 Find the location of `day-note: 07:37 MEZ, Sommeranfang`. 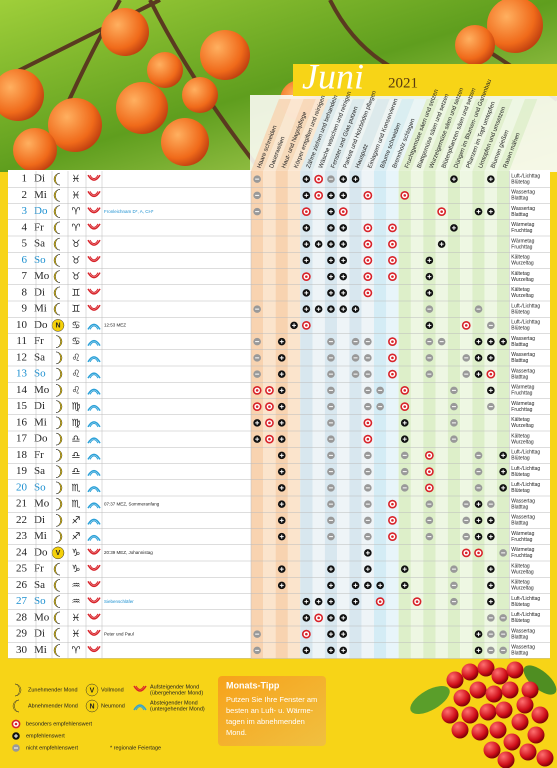

day-note: 07:37 MEZ, Sommeranfang is located at coordinates (132, 503).